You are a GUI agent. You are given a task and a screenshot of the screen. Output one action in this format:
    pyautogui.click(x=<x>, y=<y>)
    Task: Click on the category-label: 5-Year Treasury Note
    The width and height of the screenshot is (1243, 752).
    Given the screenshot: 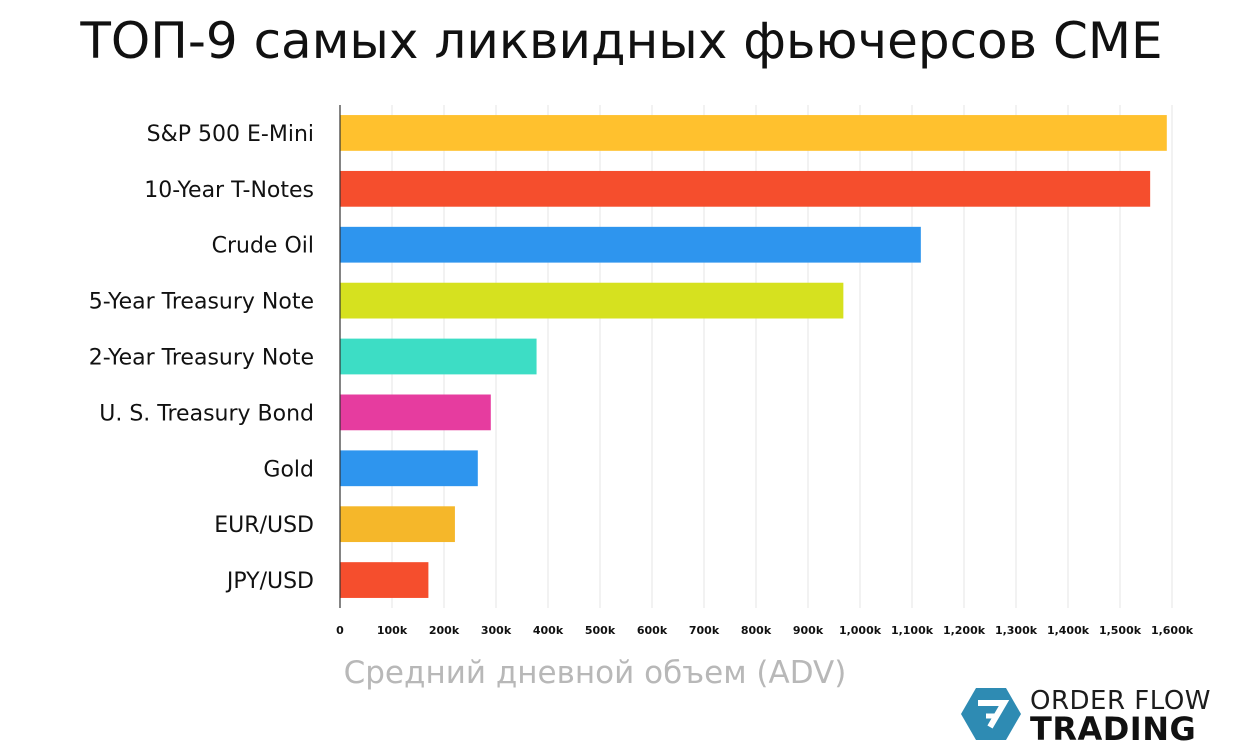 What is the action you would take?
    pyautogui.click(x=201, y=302)
    